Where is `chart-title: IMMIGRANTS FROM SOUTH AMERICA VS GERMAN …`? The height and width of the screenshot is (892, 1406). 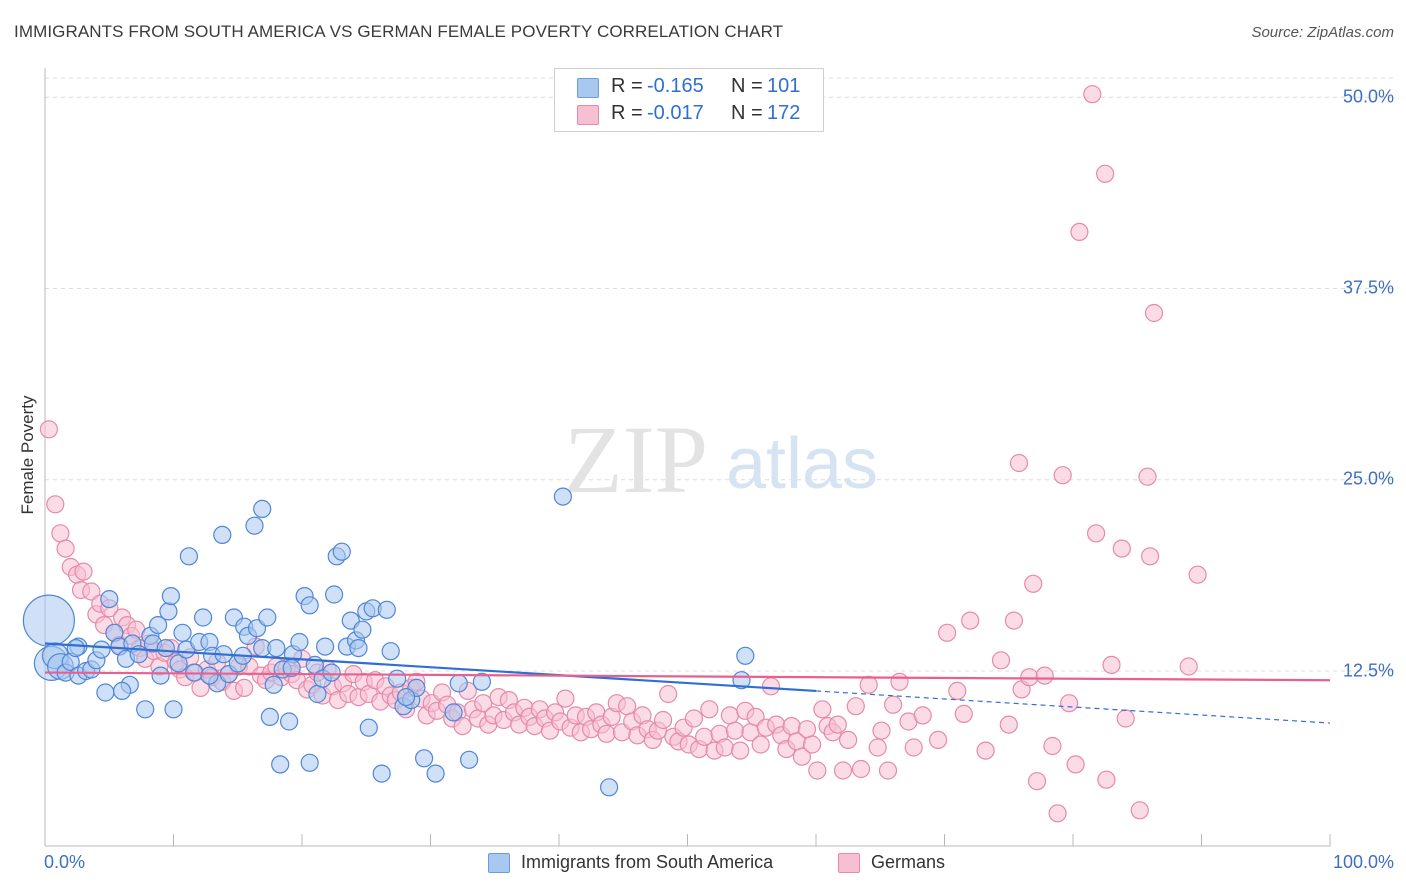 chart-title: IMMIGRANTS FROM SOUTH AMERICA VS GERMAN … is located at coordinates (399, 31).